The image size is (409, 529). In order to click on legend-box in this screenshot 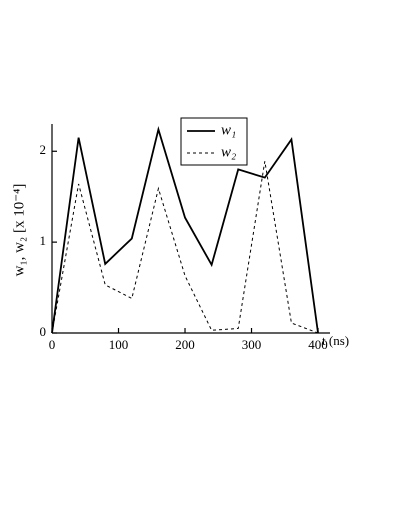, I will do `click(214, 141)`.